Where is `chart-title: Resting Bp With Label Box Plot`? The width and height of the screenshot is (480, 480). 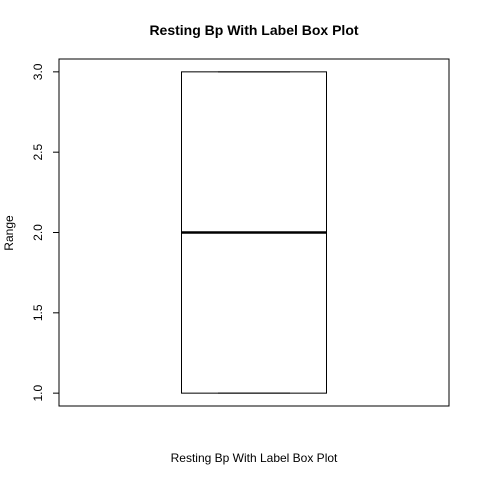
chart-title: Resting Bp With Label Box Plot is located at coordinates (253, 30).